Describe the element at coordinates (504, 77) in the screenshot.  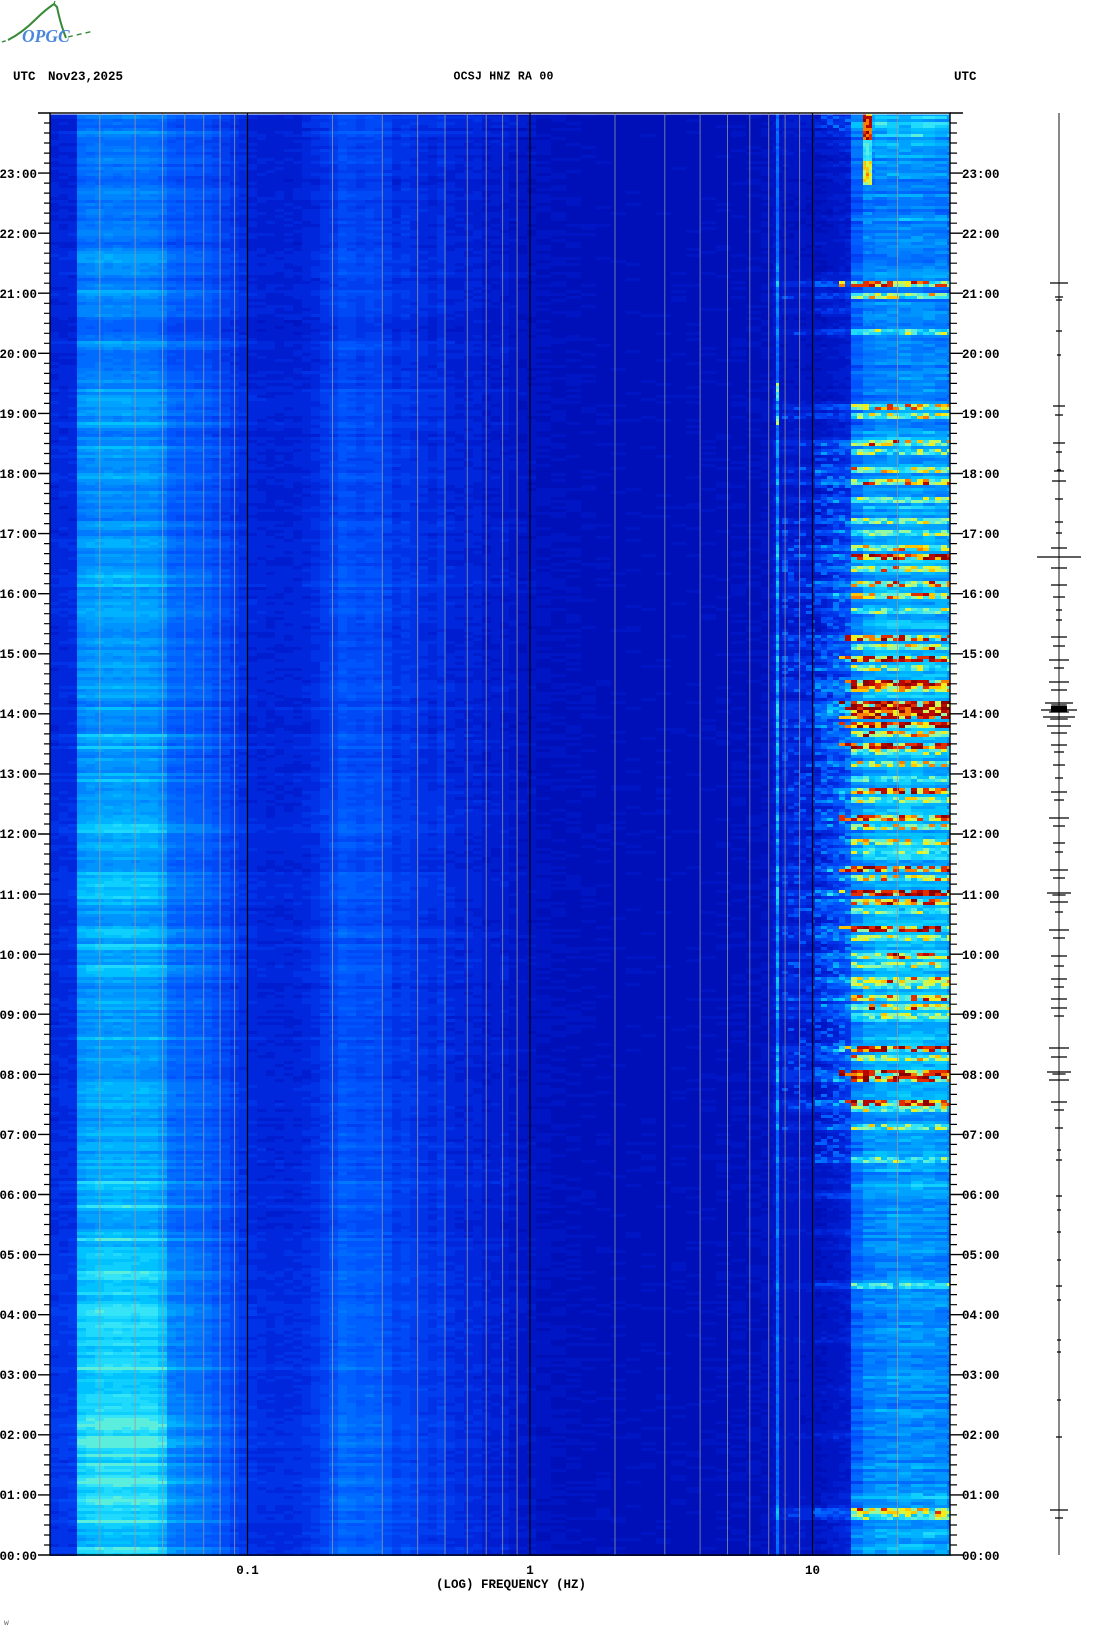
I see `svg-text: OCSJ HNZ RA 00` at that location.